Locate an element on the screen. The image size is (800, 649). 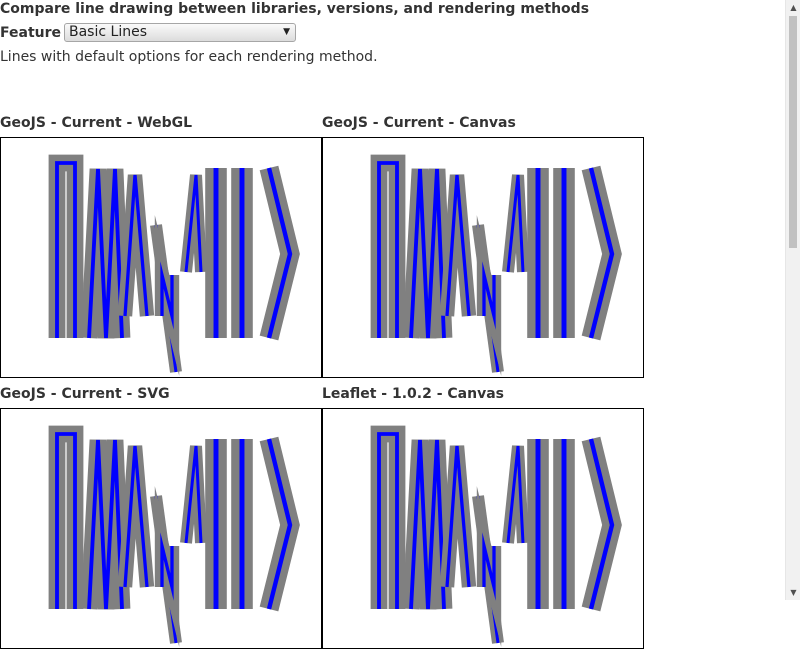
scrollbar-thumb is located at coordinates (793, 132).